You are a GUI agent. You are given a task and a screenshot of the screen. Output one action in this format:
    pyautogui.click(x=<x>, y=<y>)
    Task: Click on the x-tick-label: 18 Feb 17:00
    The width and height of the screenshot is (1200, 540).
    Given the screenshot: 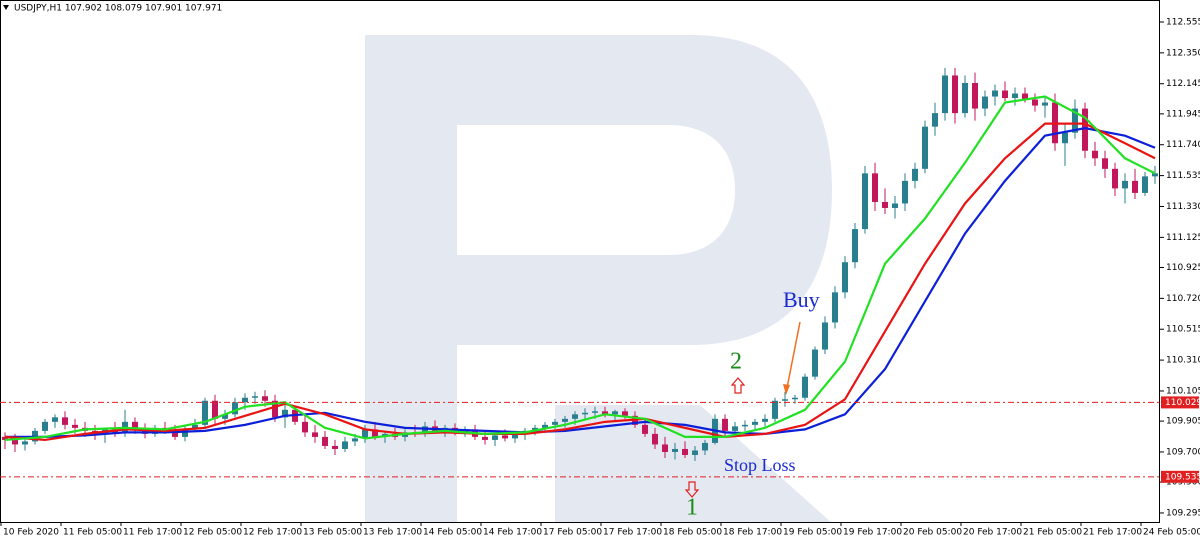 What is the action you would take?
    pyautogui.click(x=752, y=533)
    